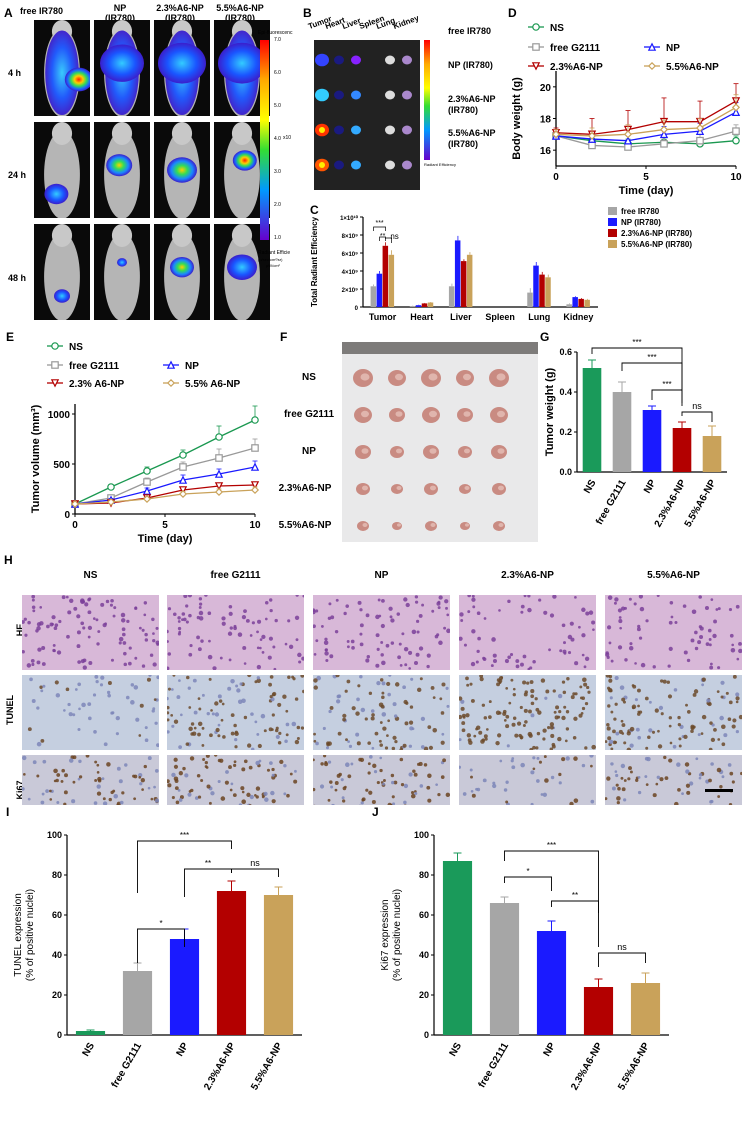  What do you see at coordinates (375, 812) in the screenshot?
I see `panel-label-j: J` at bounding box center [375, 812].